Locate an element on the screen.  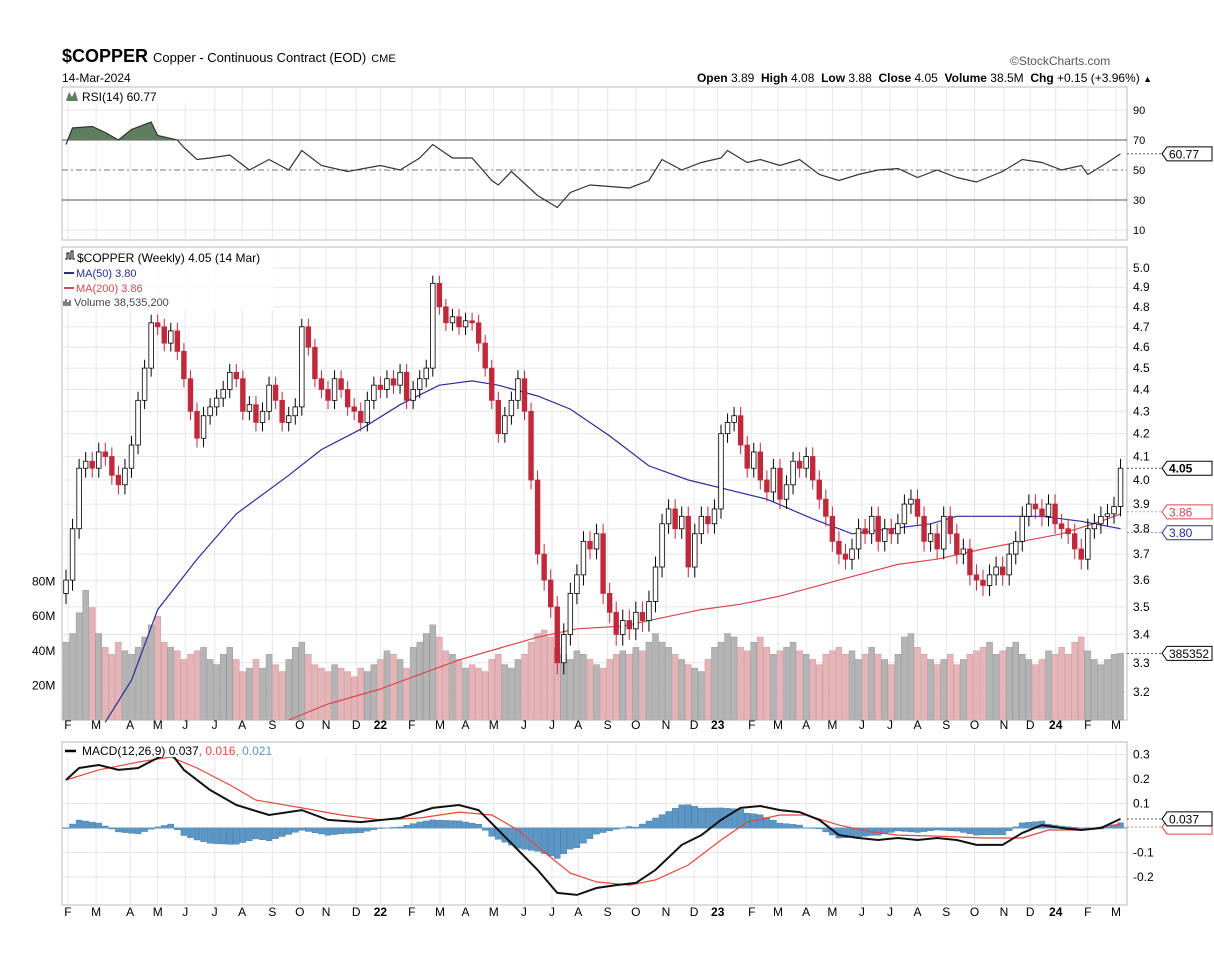
month-label: O is located at coordinates (299, 725).